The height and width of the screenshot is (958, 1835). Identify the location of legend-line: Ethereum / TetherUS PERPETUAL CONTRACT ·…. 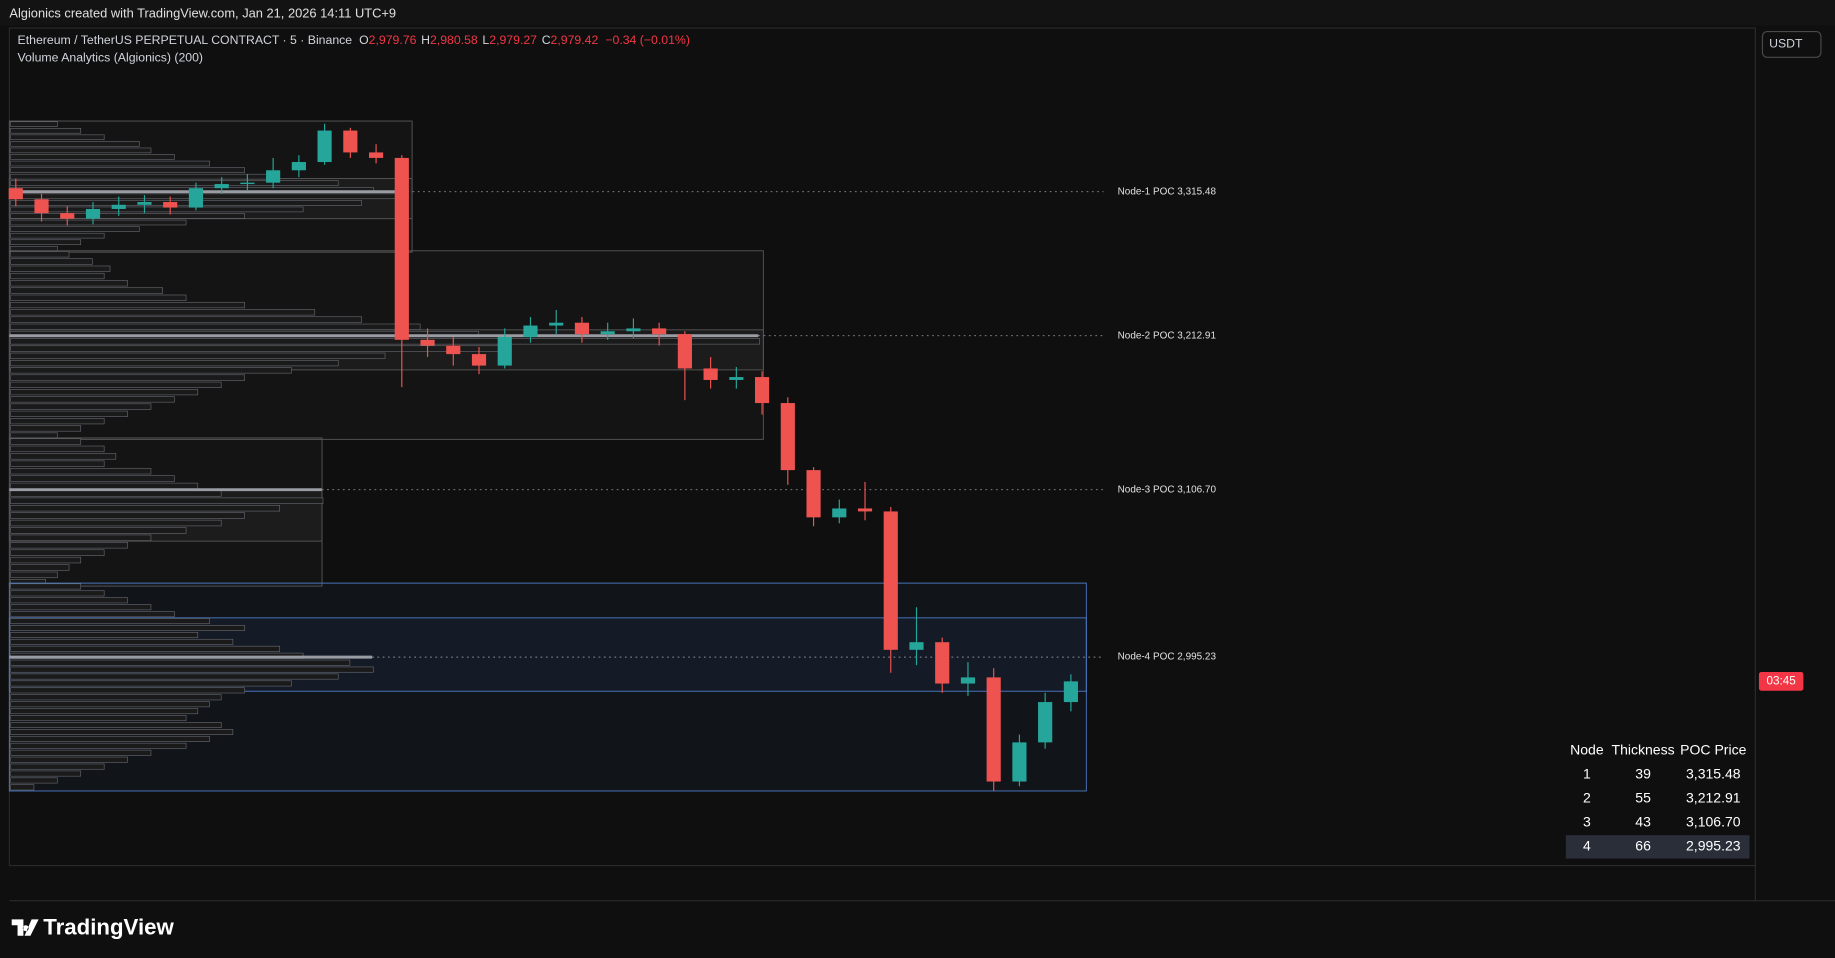
(354, 40).